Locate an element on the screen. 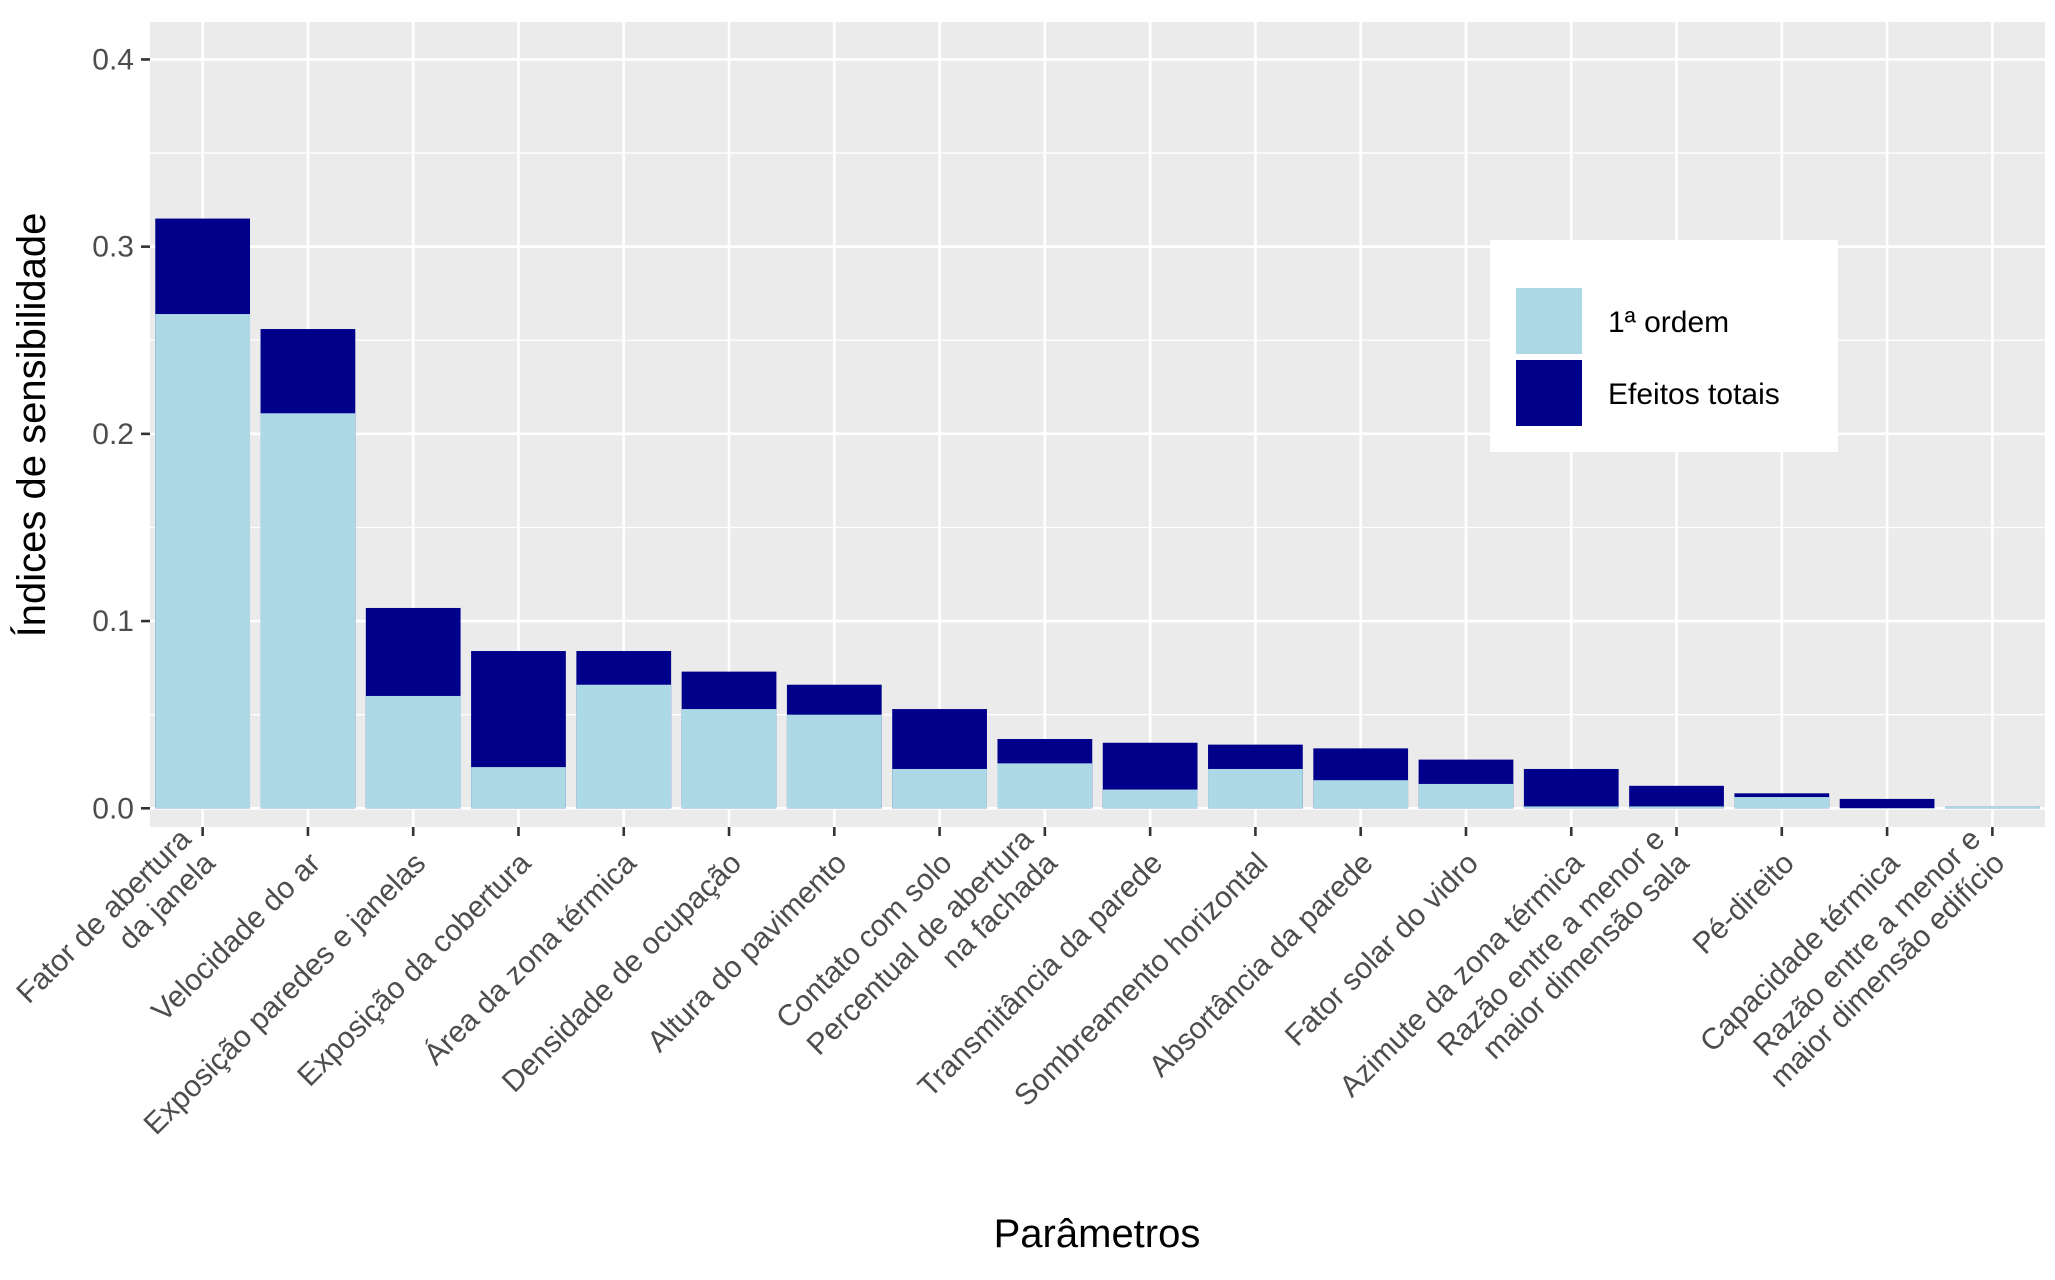 The width and height of the screenshot is (2055, 1280). x-tick-label: Área da zona térmica is located at coordinates (530, 958).